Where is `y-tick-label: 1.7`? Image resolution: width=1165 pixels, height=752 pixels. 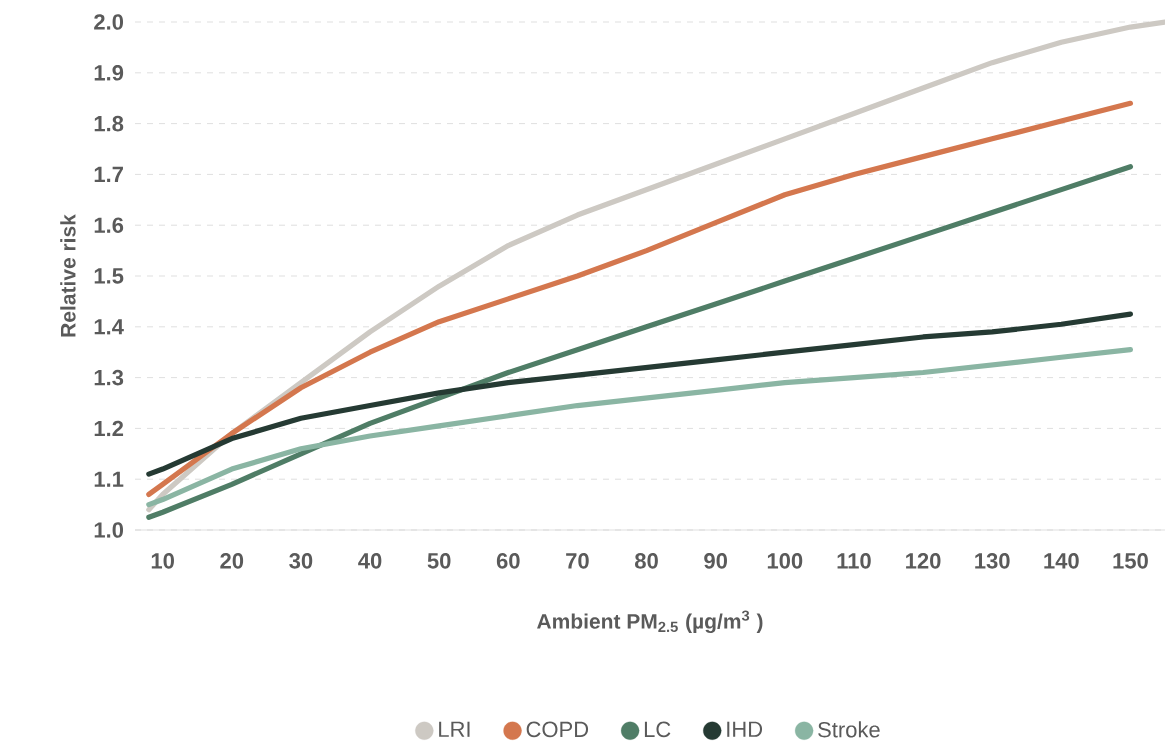 y-tick-label: 1.7 is located at coordinates (108, 174).